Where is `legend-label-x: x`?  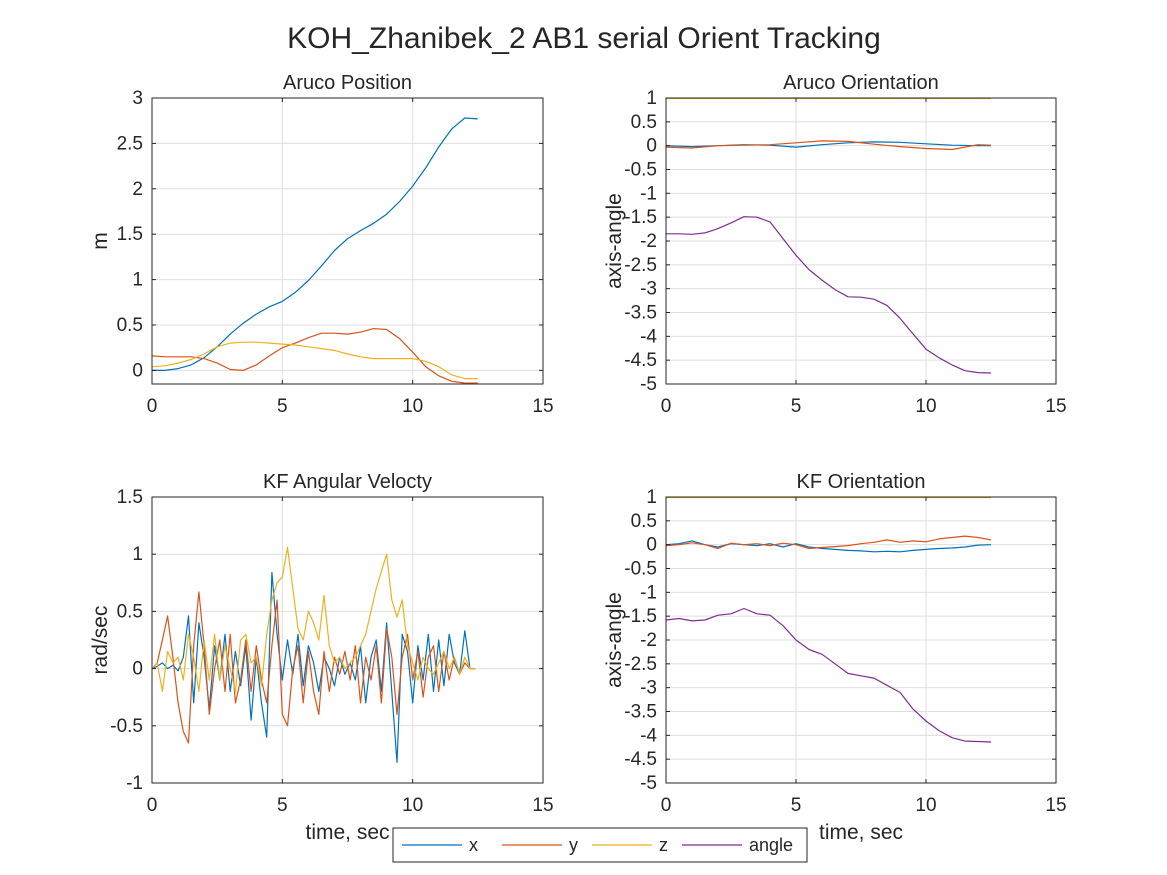 legend-label-x: x is located at coordinates (473, 845).